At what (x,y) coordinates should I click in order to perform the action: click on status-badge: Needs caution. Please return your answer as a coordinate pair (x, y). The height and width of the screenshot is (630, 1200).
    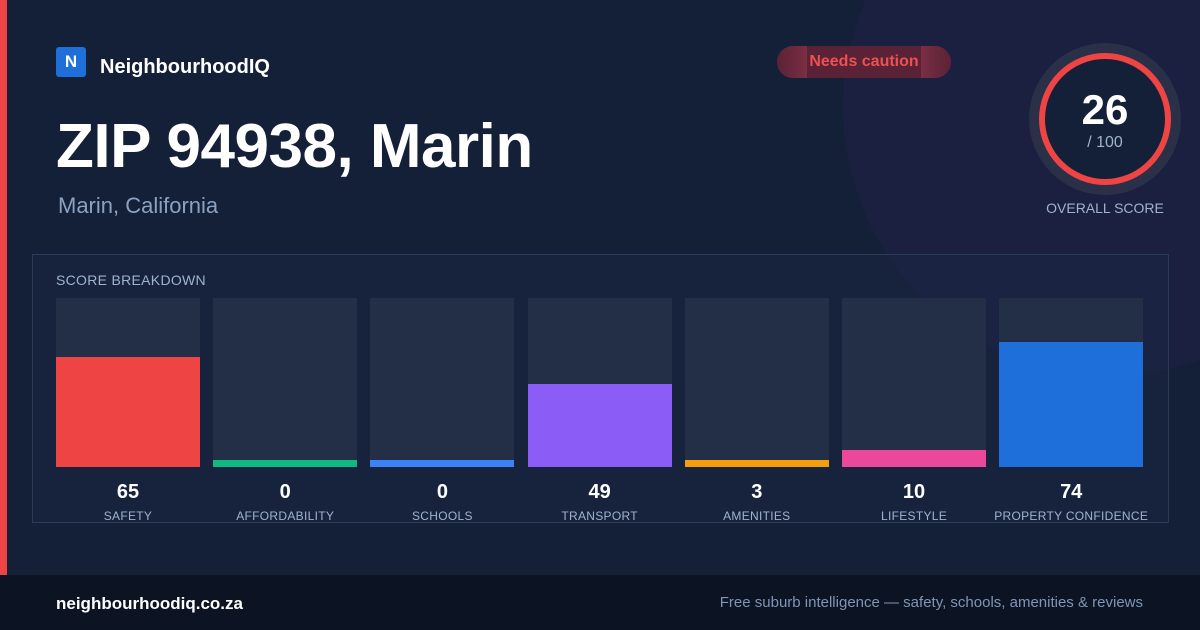
    Looking at the image, I should click on (864, 62).